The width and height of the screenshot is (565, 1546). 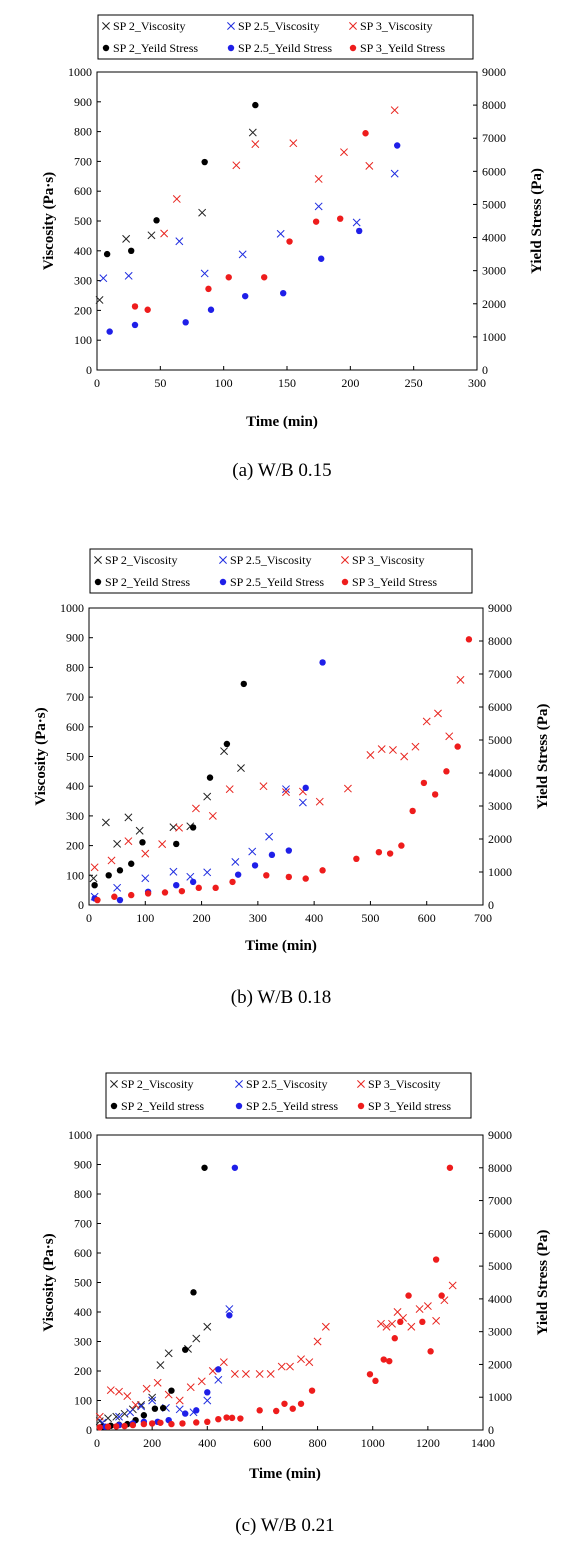 I want to click on y-tick-label: 300, so click(x=75, y=816).